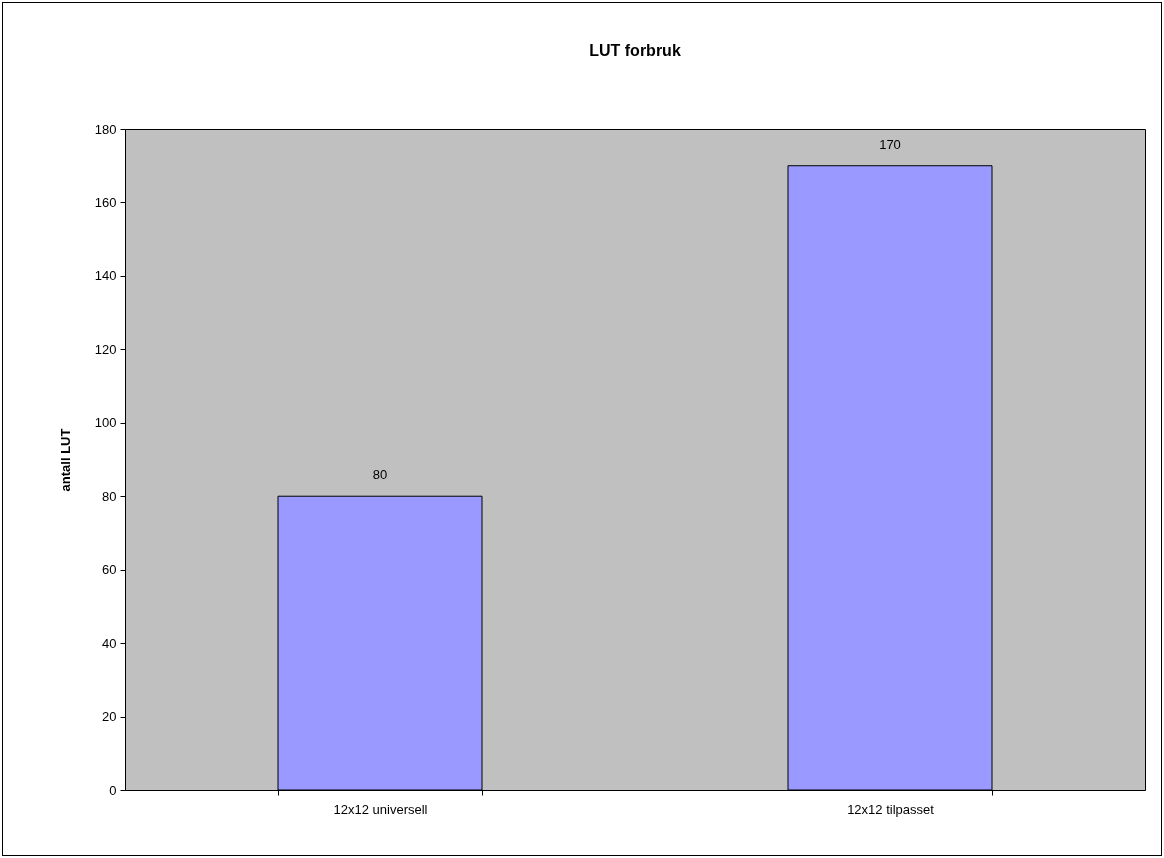 Image resolution: width=1164 pixels, height=858 pixels. I want to click on data-label: 170, so click(890, 144).